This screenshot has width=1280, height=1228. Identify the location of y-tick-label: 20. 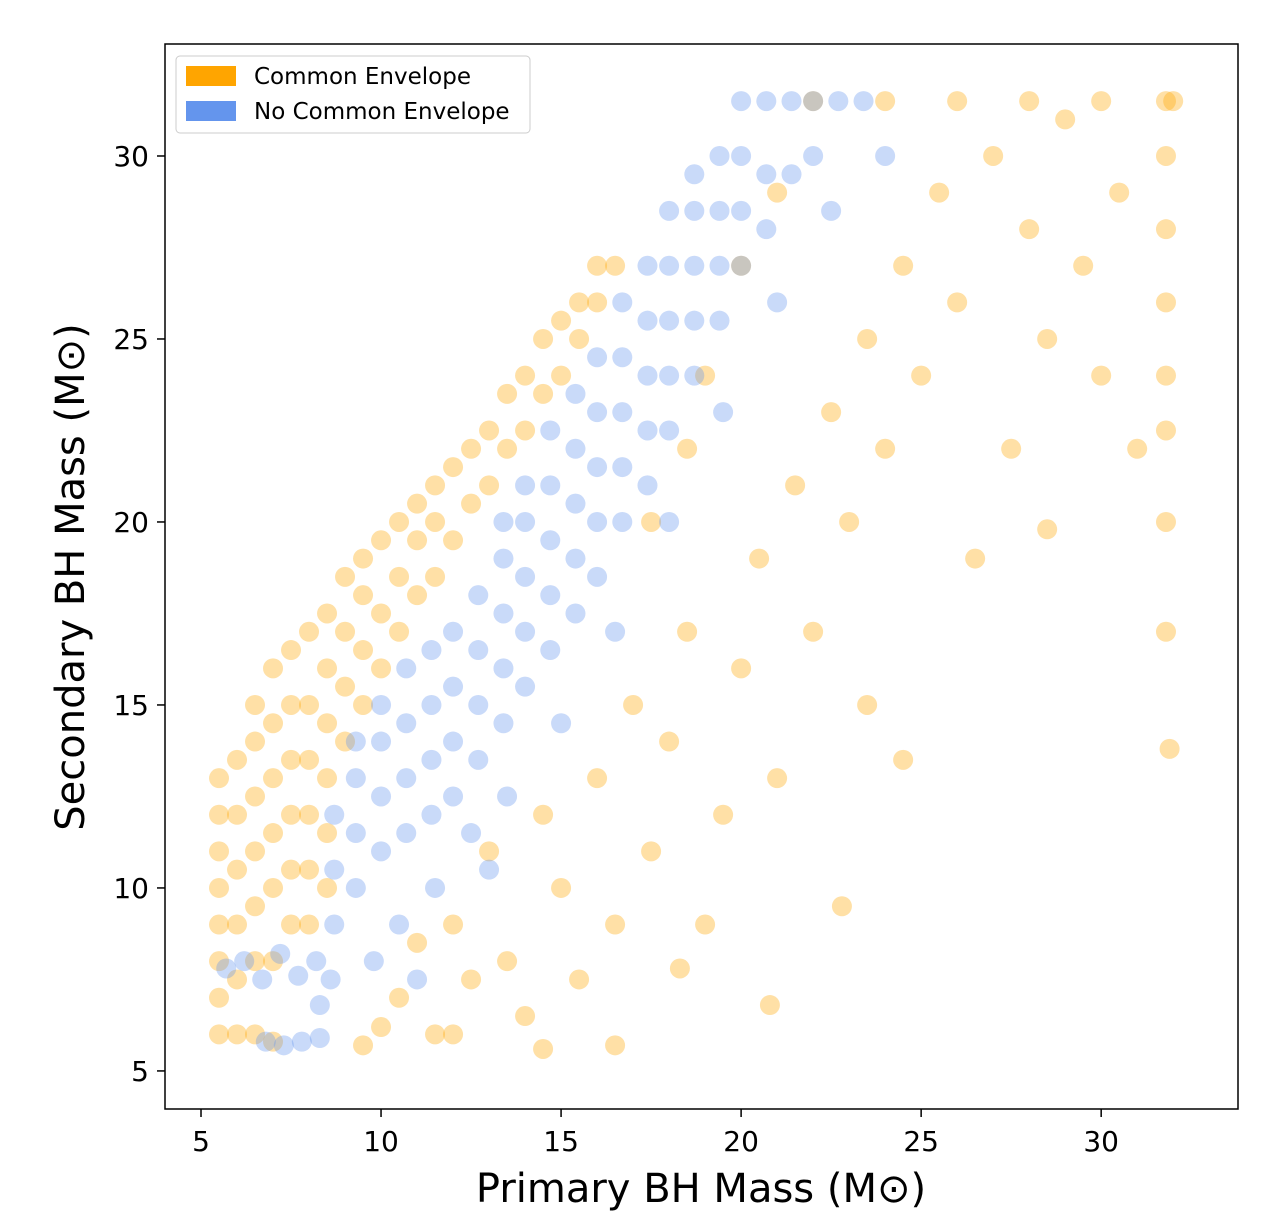
(131, 522).